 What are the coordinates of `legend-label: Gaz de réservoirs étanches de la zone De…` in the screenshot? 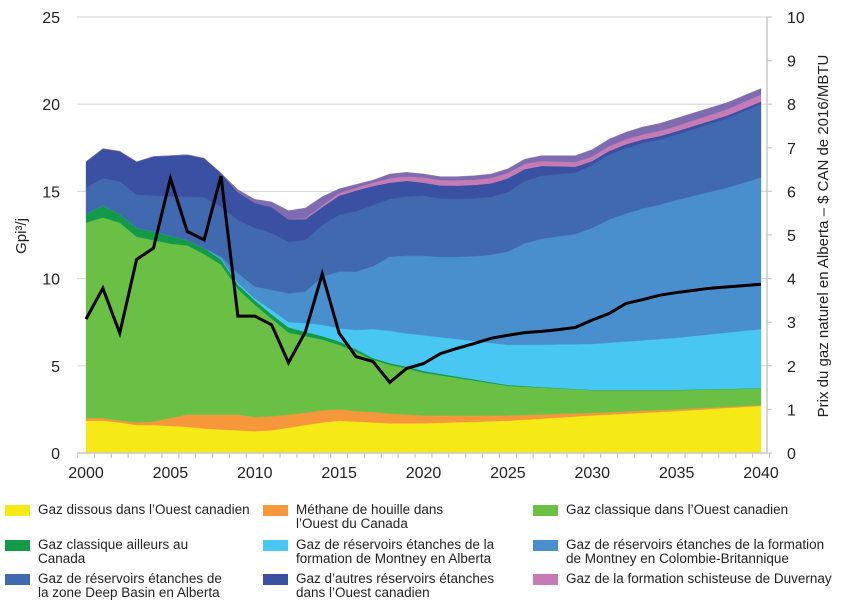 It's located at (130, 585).